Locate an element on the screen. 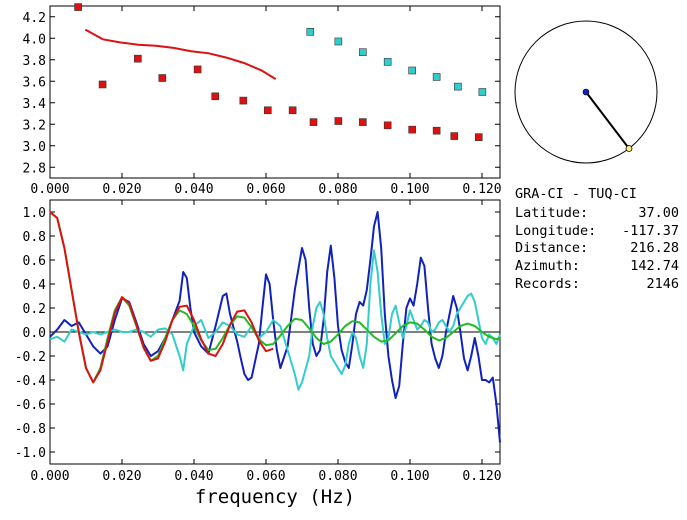 The width and height of the screenshot is (687, 520). bottom-x-tick-label: 0.000 is located at coordinates (49, 476).